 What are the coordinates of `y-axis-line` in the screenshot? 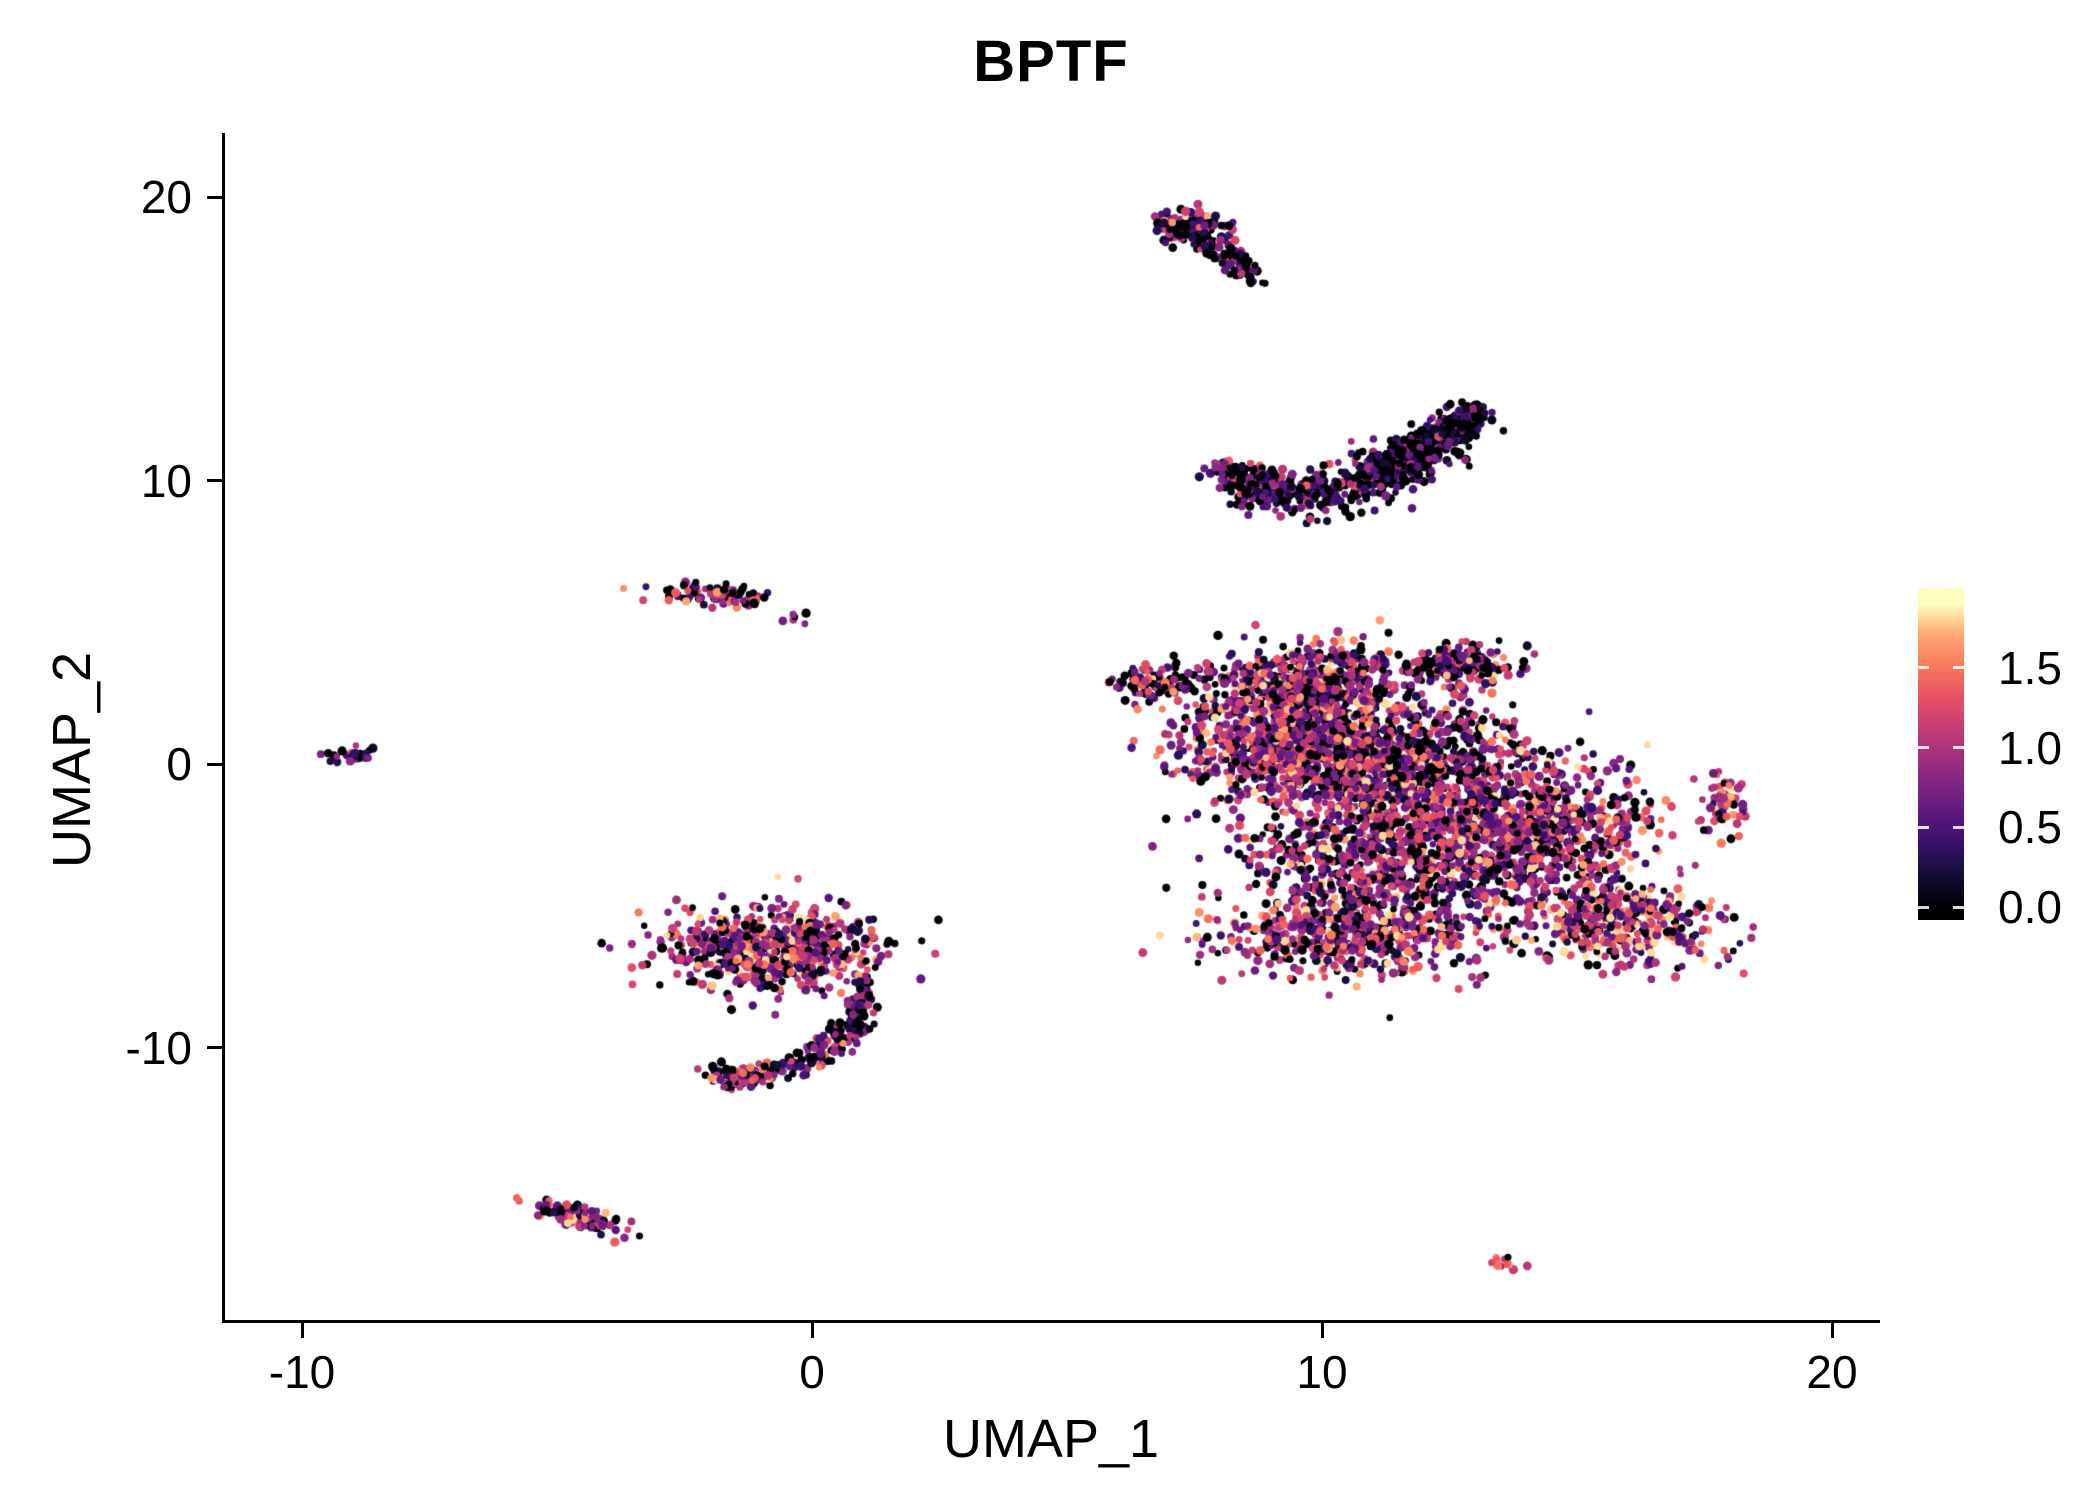 It's located at (223, 728).